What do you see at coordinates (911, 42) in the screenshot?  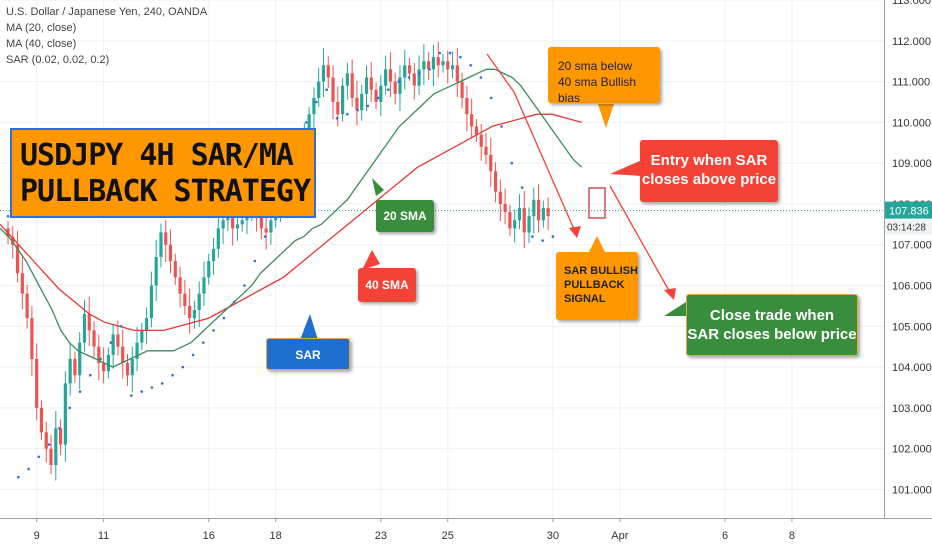 I see `price-tick-11: 112.000` at bounding box center [911, 42].